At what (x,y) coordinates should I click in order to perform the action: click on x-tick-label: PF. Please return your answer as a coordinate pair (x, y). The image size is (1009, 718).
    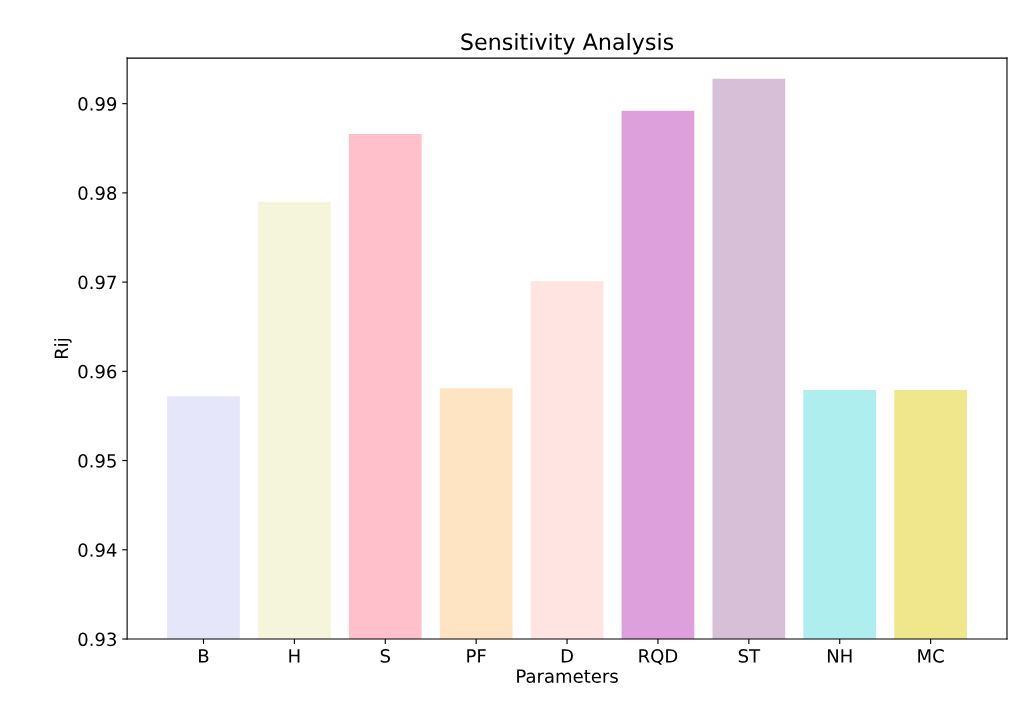
    Looking at the image, I should click on (476, 656).